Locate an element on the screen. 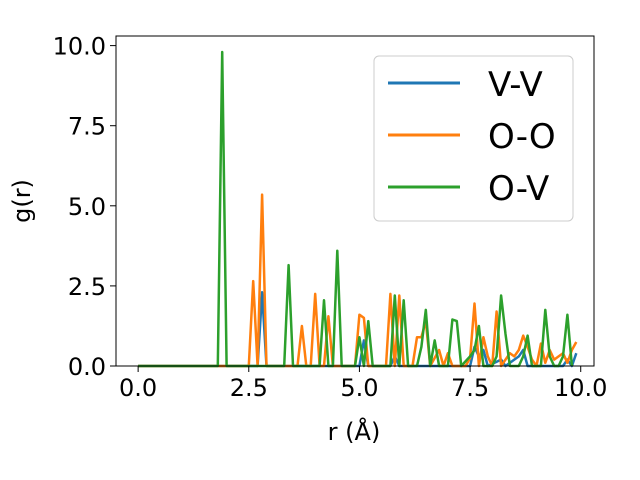 Image resolution: width=640 pixels, height=480 pixels. y-axis-ticks: 0.0 2.5 5.0 7.5 10.0 is located at coordinates (84, 207).